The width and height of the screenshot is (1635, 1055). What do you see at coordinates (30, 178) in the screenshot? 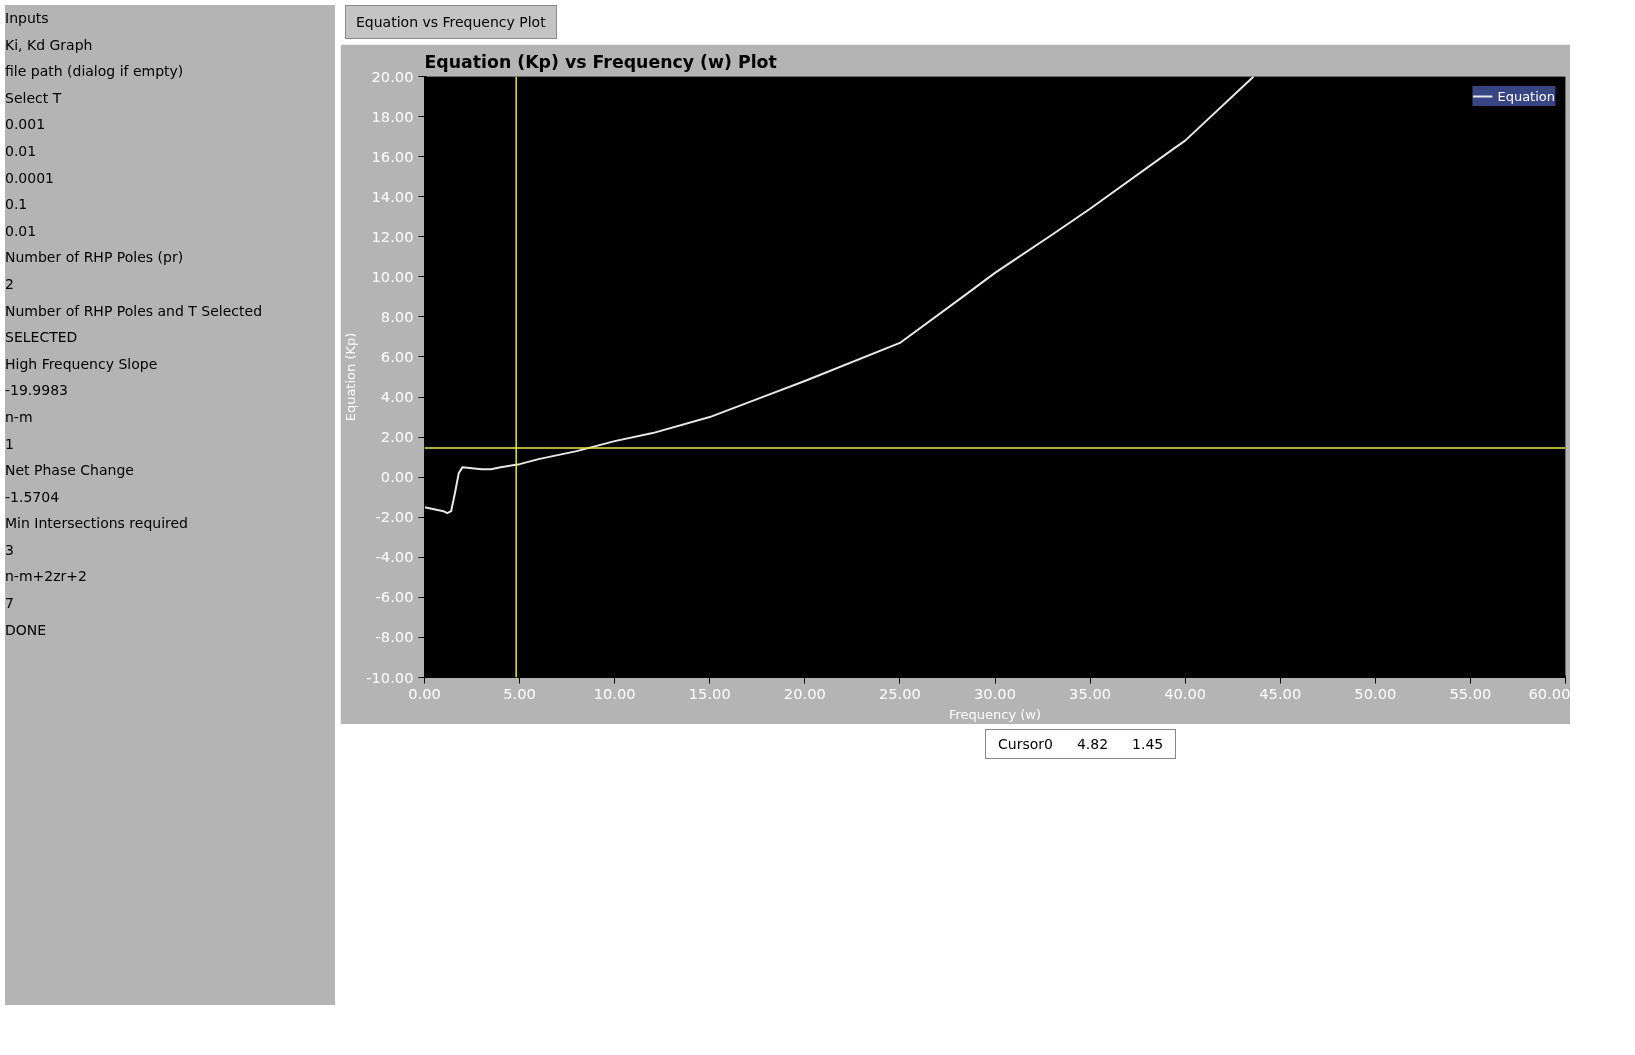
I see `text: 0.0001` at bounding box center [30, 178].